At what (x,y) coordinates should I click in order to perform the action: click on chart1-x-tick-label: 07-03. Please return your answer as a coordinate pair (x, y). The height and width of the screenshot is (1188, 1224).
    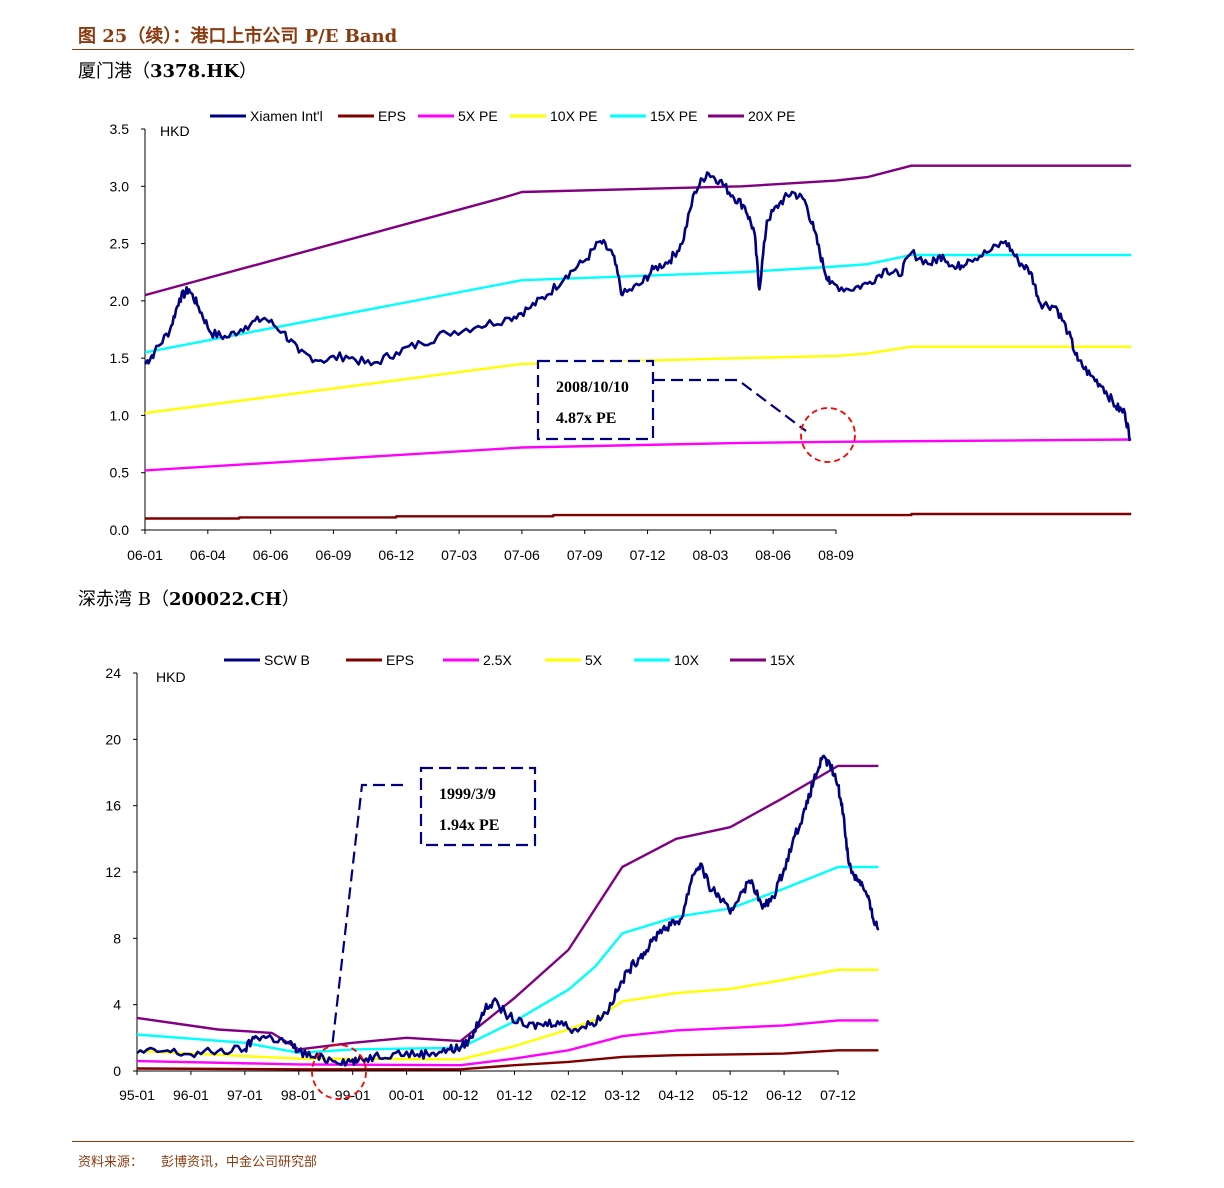
    Looking at the image, I should click on (459, 555).